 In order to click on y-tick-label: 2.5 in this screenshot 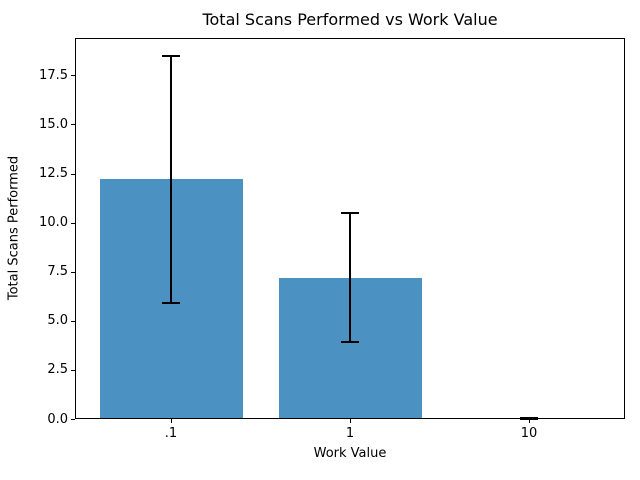, I will do `click(57, 369)`.